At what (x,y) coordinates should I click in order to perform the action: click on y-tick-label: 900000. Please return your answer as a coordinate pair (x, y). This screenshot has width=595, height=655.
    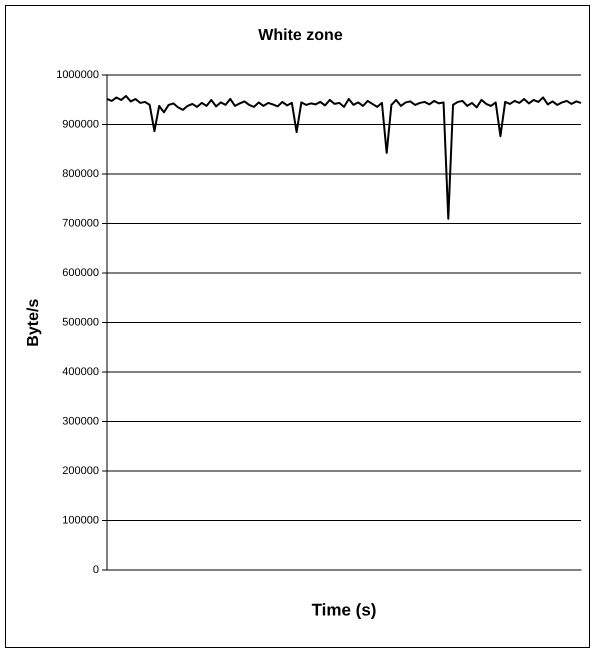
    Looking at the image, I should click on (81, 124).